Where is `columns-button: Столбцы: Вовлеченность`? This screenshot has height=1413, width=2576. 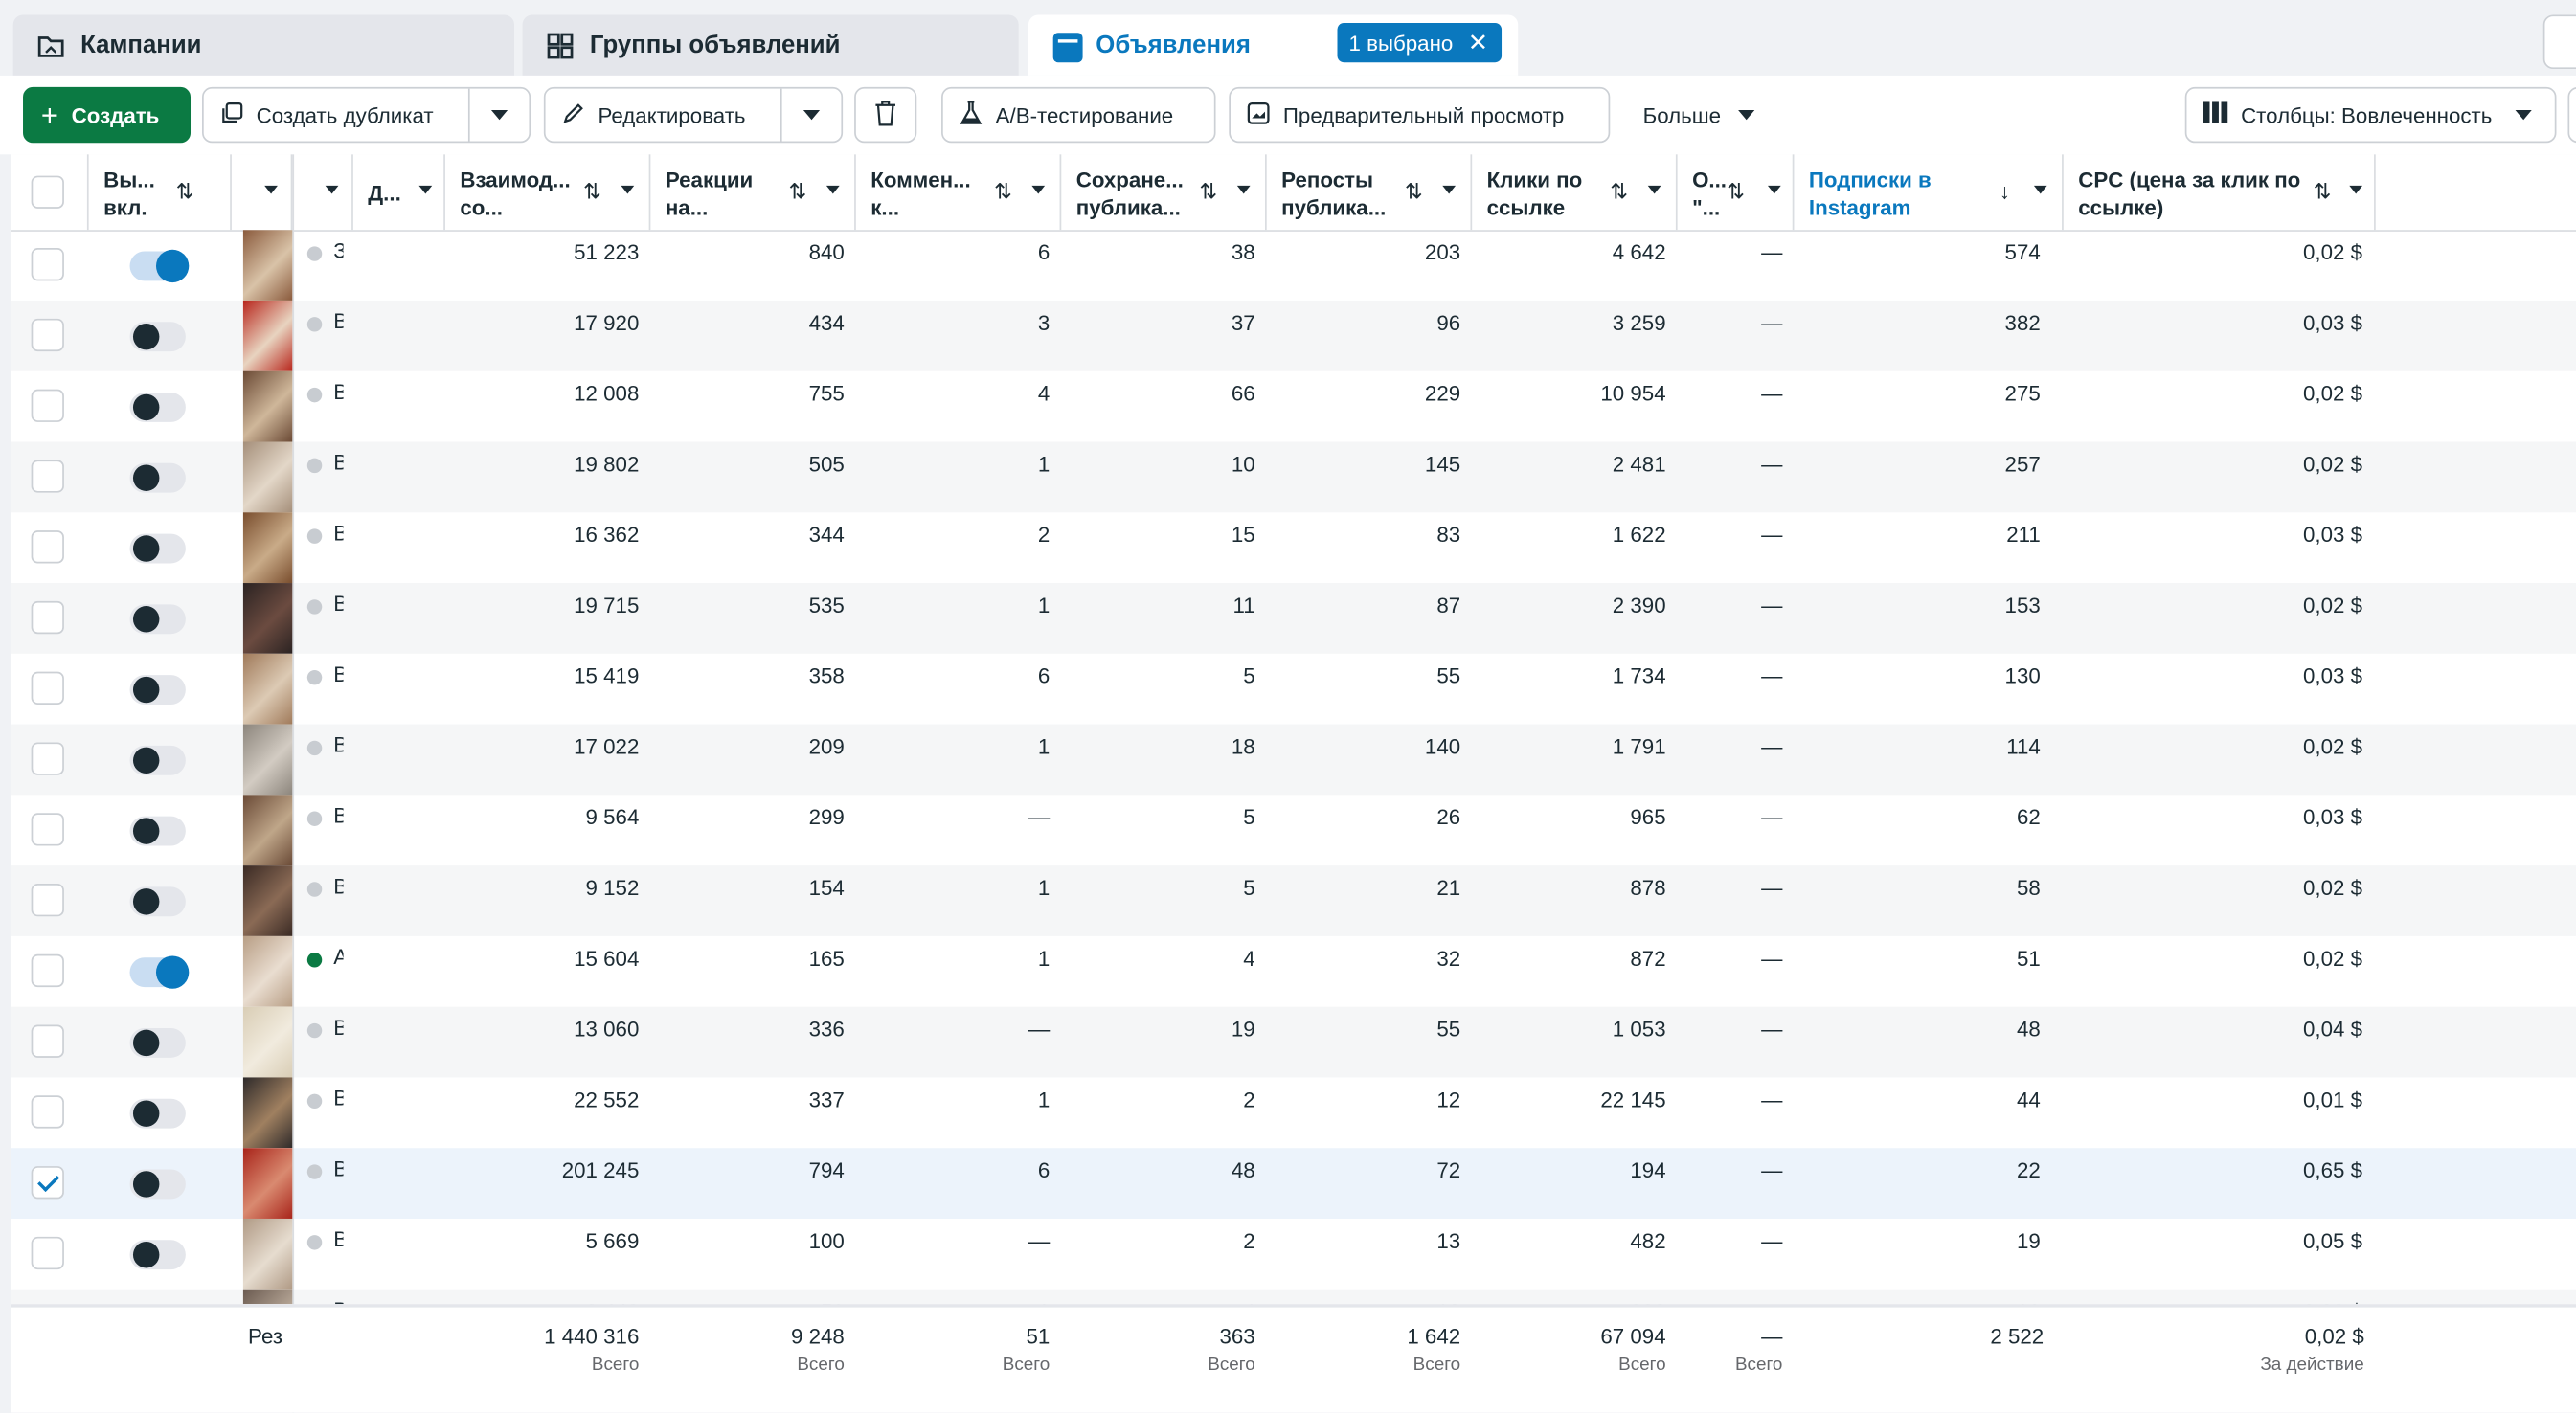
columns-button: Столбцы: Вовлеченность is located at coordinates (2370, 115).